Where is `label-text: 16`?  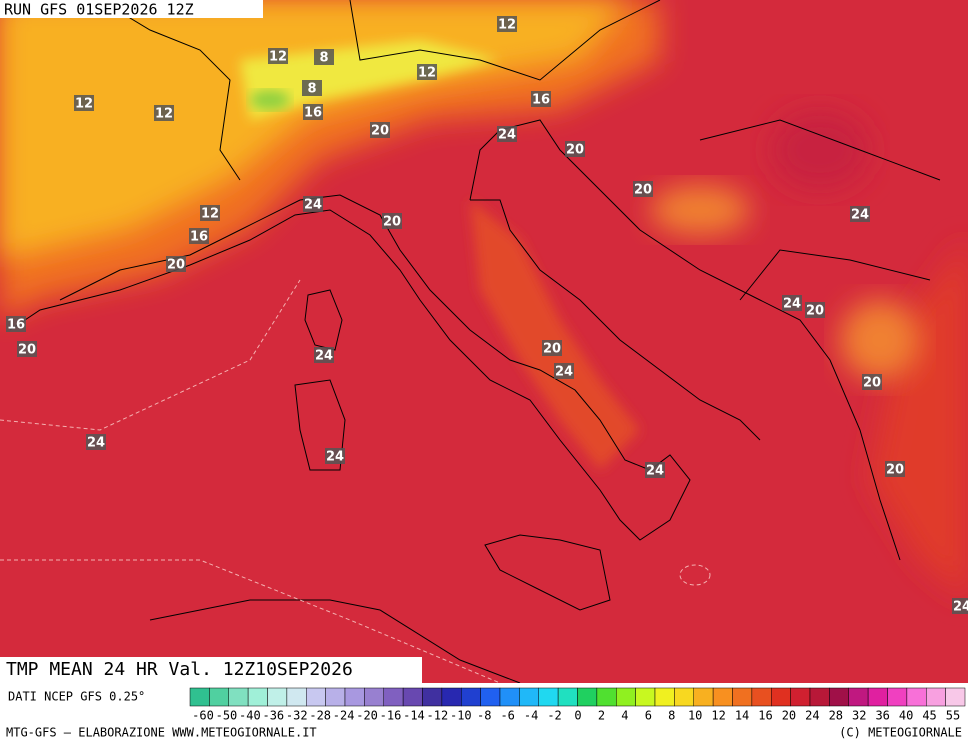
label-text: 16 is located at coordinates (16, 325).